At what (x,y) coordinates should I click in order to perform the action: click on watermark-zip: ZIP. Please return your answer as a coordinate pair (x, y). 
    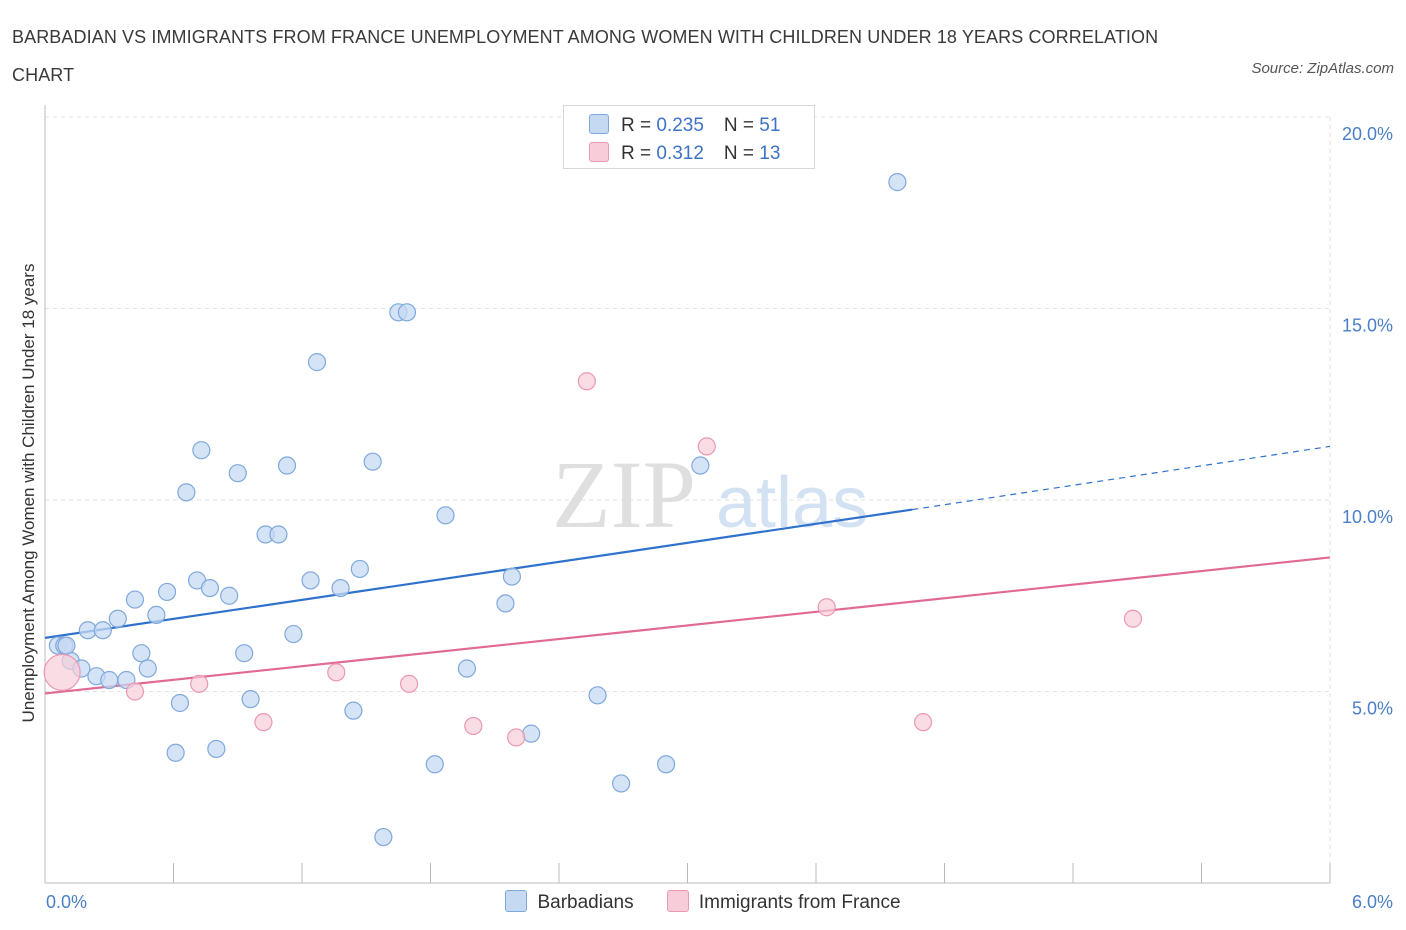
    Looking at the image, I should click on (624, 494).